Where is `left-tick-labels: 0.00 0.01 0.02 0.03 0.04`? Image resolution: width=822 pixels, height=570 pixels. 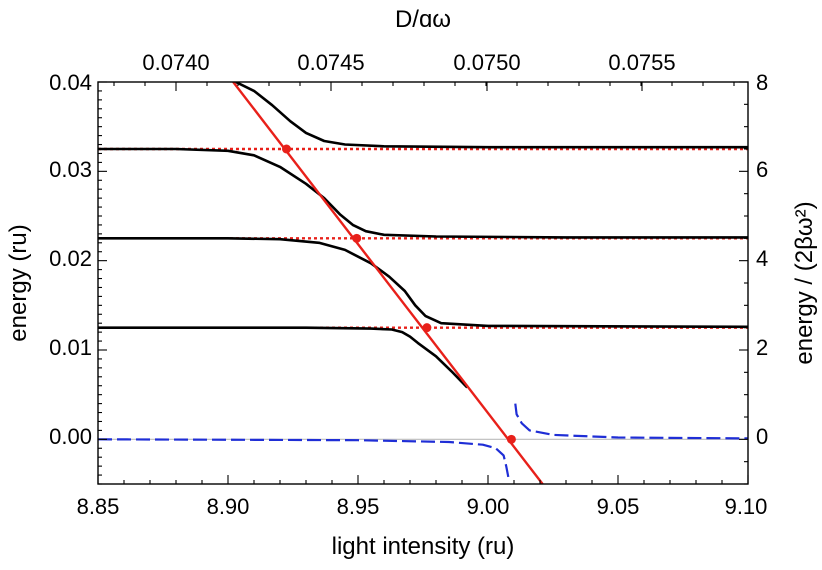 left-tick-labels: 0.00 0.01 0.02 0.03 0.04 is located at coordinates (70, 259).